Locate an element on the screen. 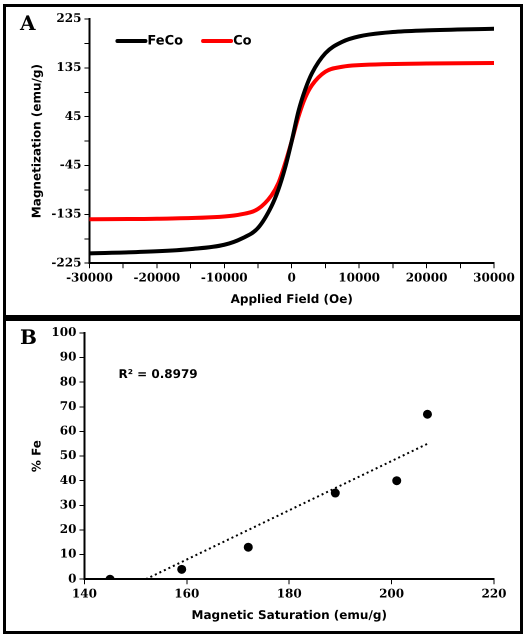 This screenshot has width=523, height=638. y-tick-label: 0 is located at coordinates (72, 578).